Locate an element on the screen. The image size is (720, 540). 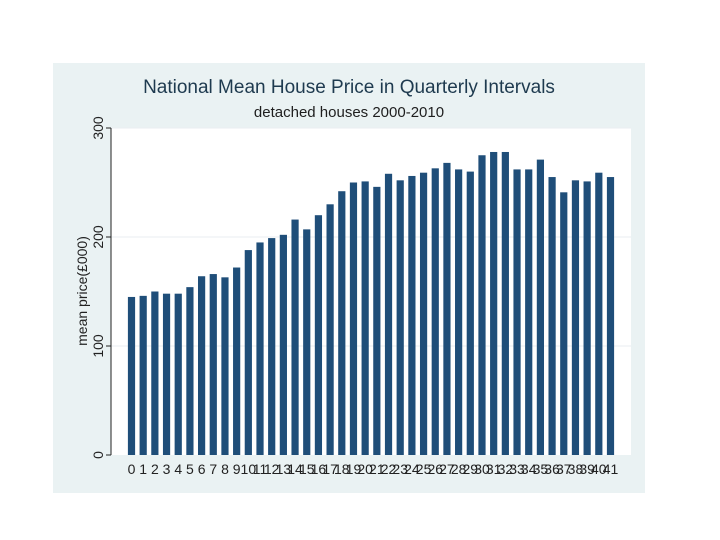
x-tick-label: 15 is located at coordinates (307, 469).